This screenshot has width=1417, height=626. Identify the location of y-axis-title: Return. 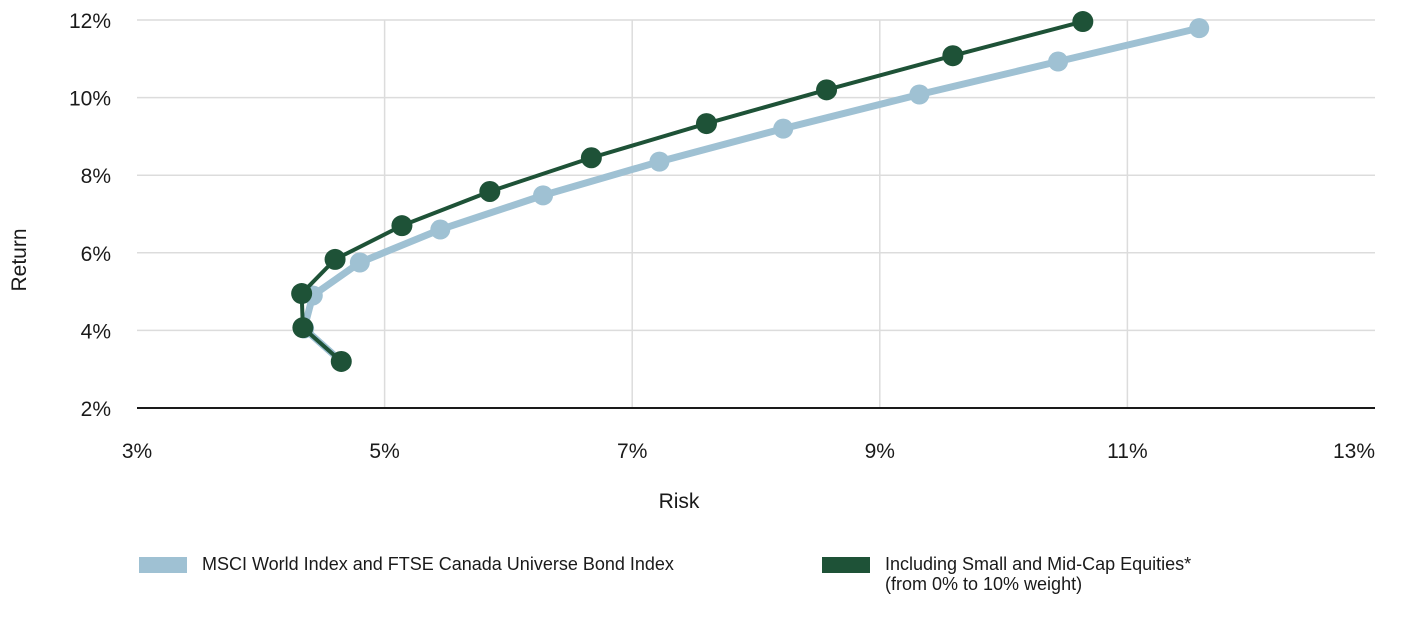
(19, 259).